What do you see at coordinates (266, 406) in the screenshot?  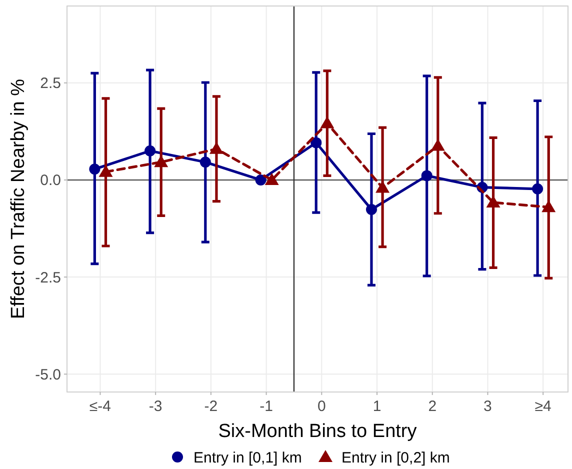 I see `x-tick-label: -1` at bounding box center [266, 406].